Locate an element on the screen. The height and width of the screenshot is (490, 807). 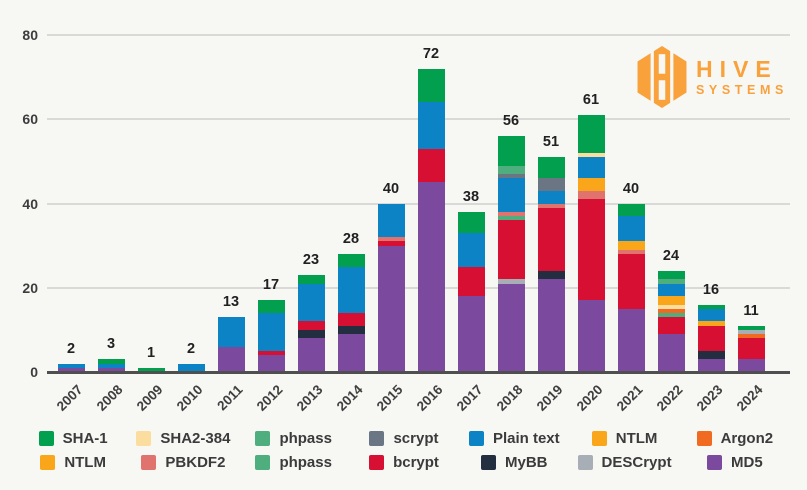
segment-2020-plain-text is located at coordinates (591, 168).